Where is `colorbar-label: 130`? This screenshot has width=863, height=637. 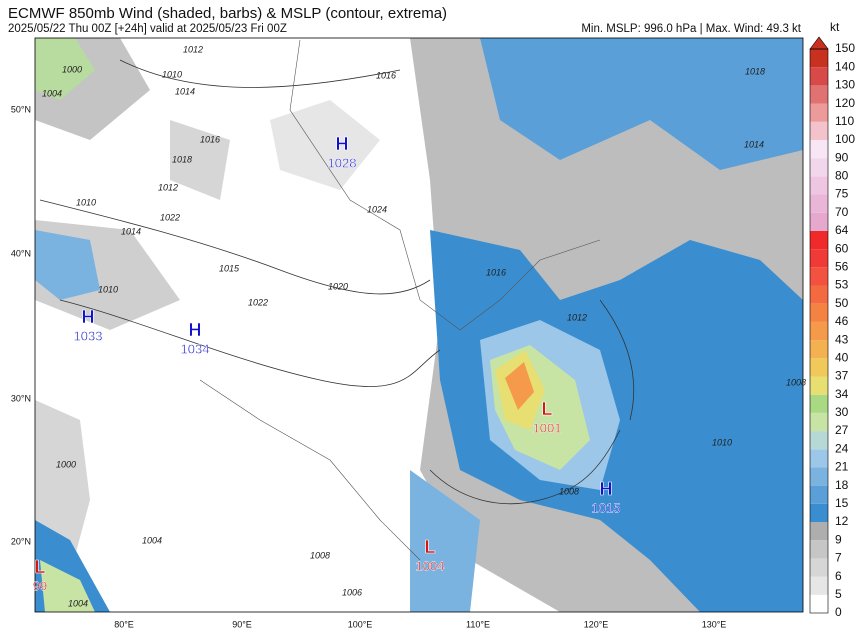
colorbar-label: 130 is located at coordinates (845, 85).